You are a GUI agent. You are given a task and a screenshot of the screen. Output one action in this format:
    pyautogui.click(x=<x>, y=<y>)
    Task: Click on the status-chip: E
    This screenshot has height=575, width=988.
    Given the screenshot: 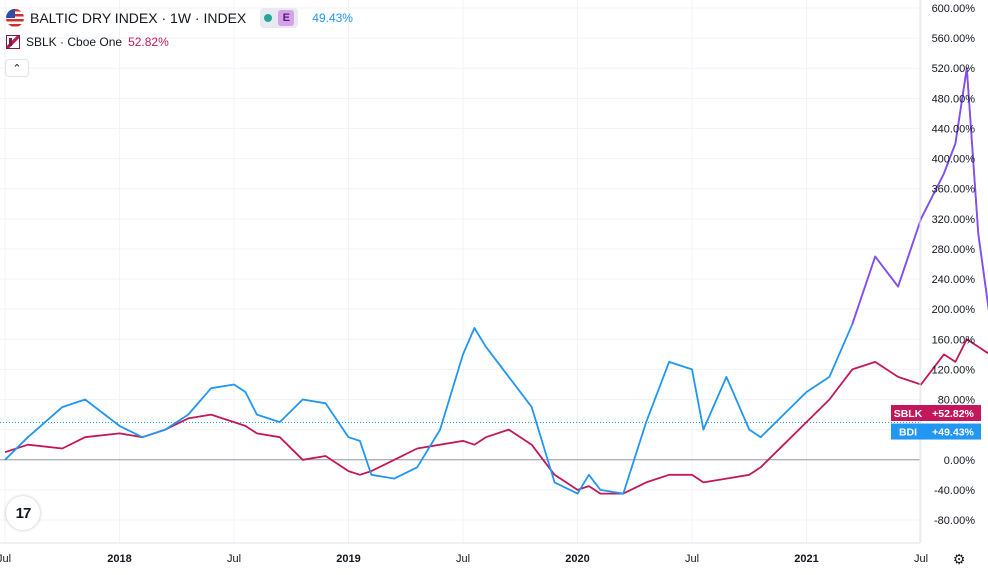 What is the action you would take?
    pyautogui.click(x=279, y=18)
    